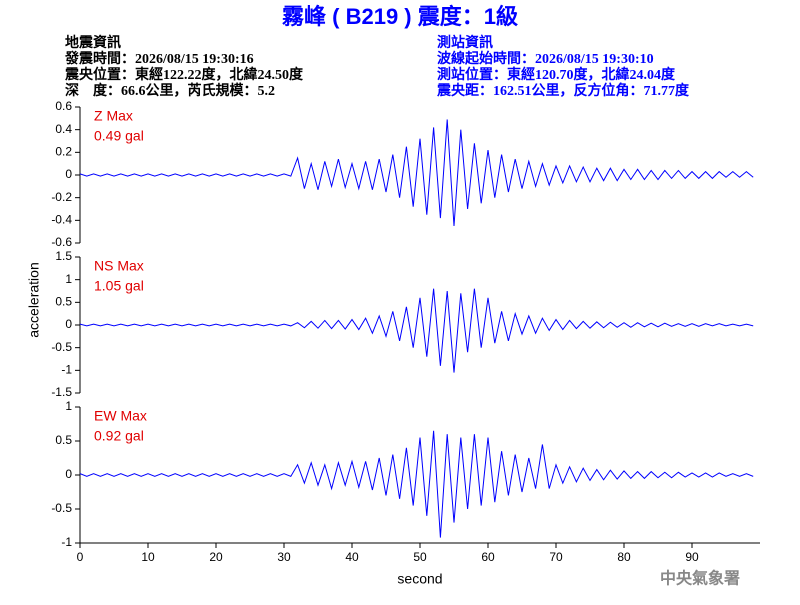  Describe the element at coordinates (63, 152) in the screenshot. I see `y-tick-label: 0.2` at that location.